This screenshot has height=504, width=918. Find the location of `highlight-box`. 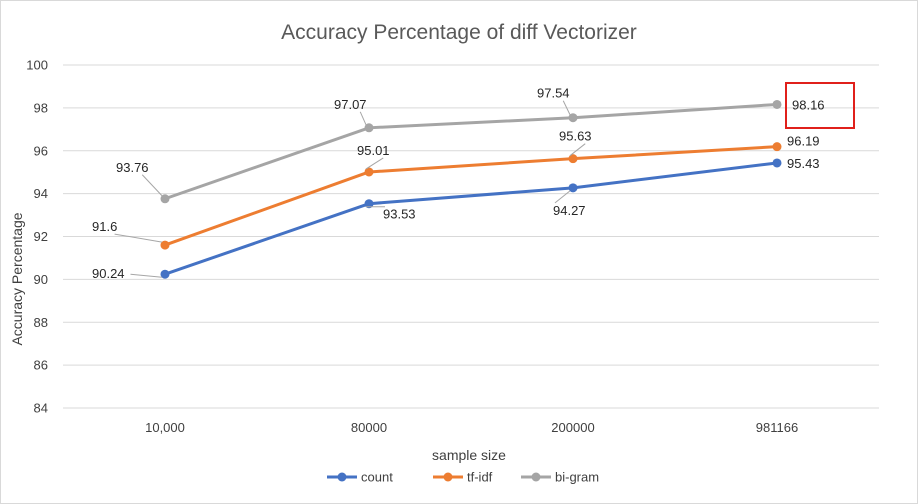

highlight-box is located at coordinates (820, 105).